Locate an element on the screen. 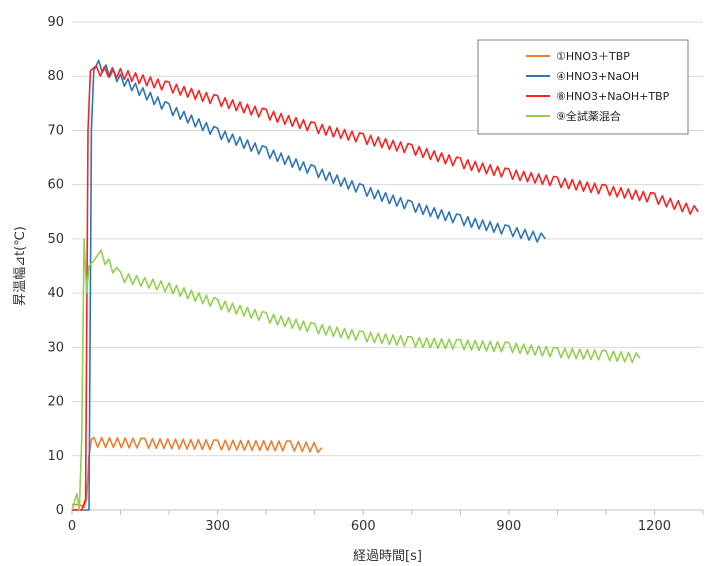 This screenshot has height=566, width=715. legend: ①HNO3＋TBP ④HNO3+NaOH ⑧HNO3+NaOH+TBP ⑨全試薬混合 is located at coordinates (583, 87).